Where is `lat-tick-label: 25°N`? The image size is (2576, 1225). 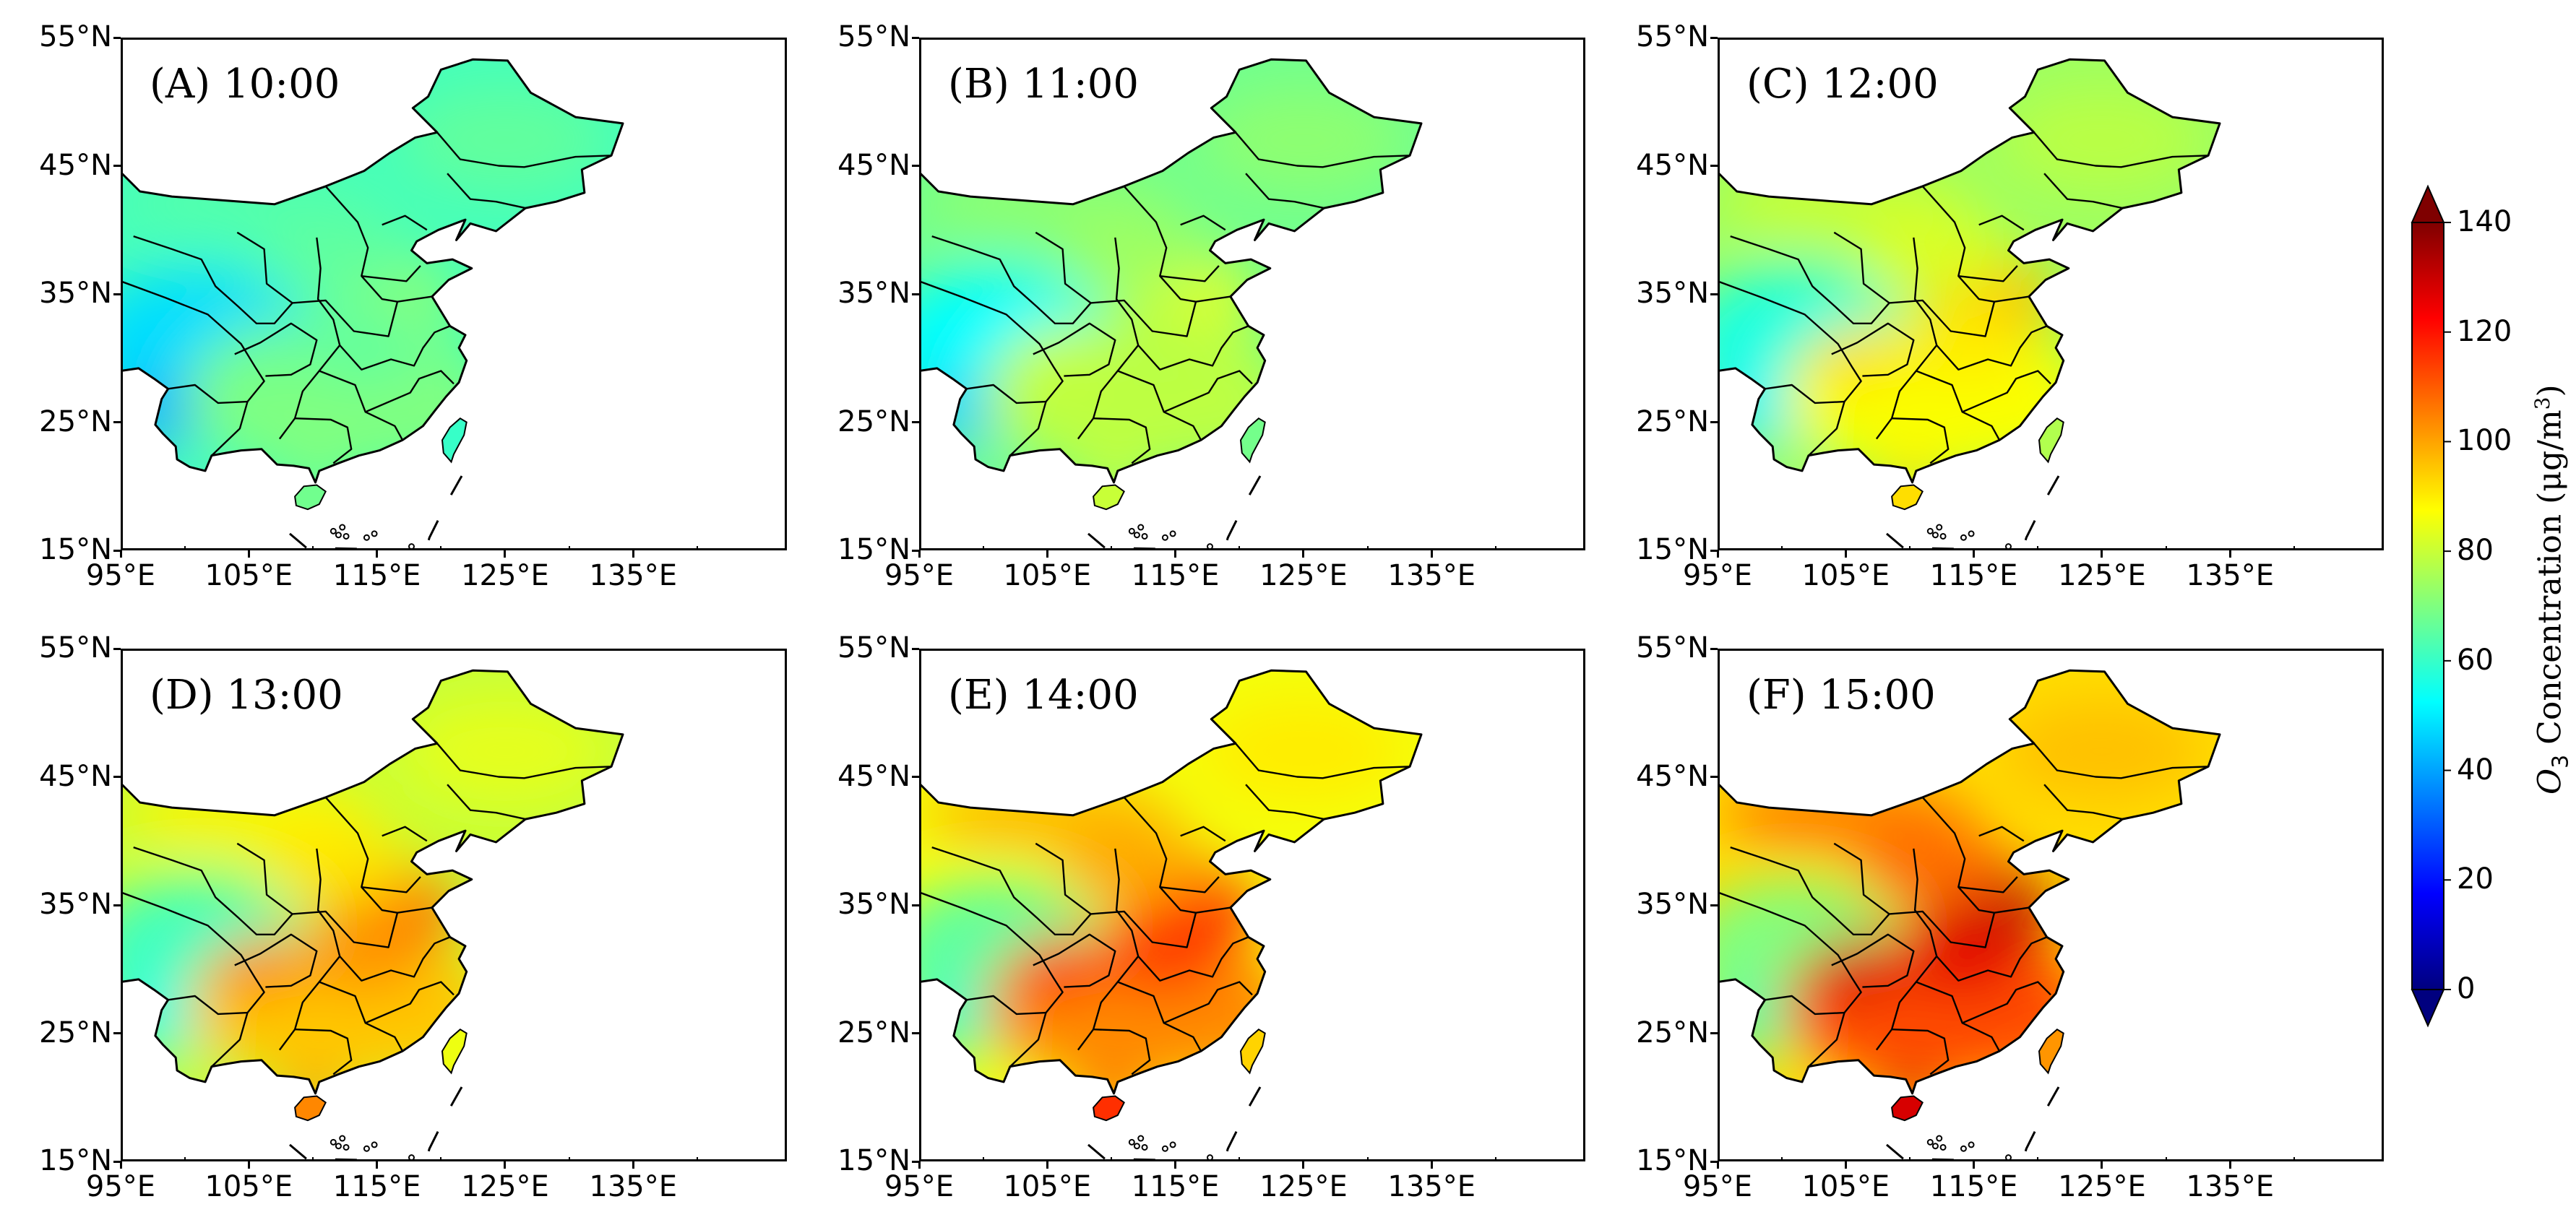 lat-tick-label: 25°N is located at coordinates (1672, 1032).